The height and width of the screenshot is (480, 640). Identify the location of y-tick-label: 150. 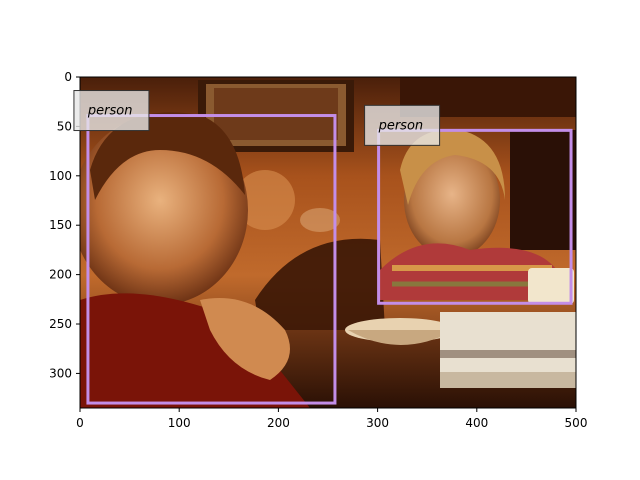
(60, 225).